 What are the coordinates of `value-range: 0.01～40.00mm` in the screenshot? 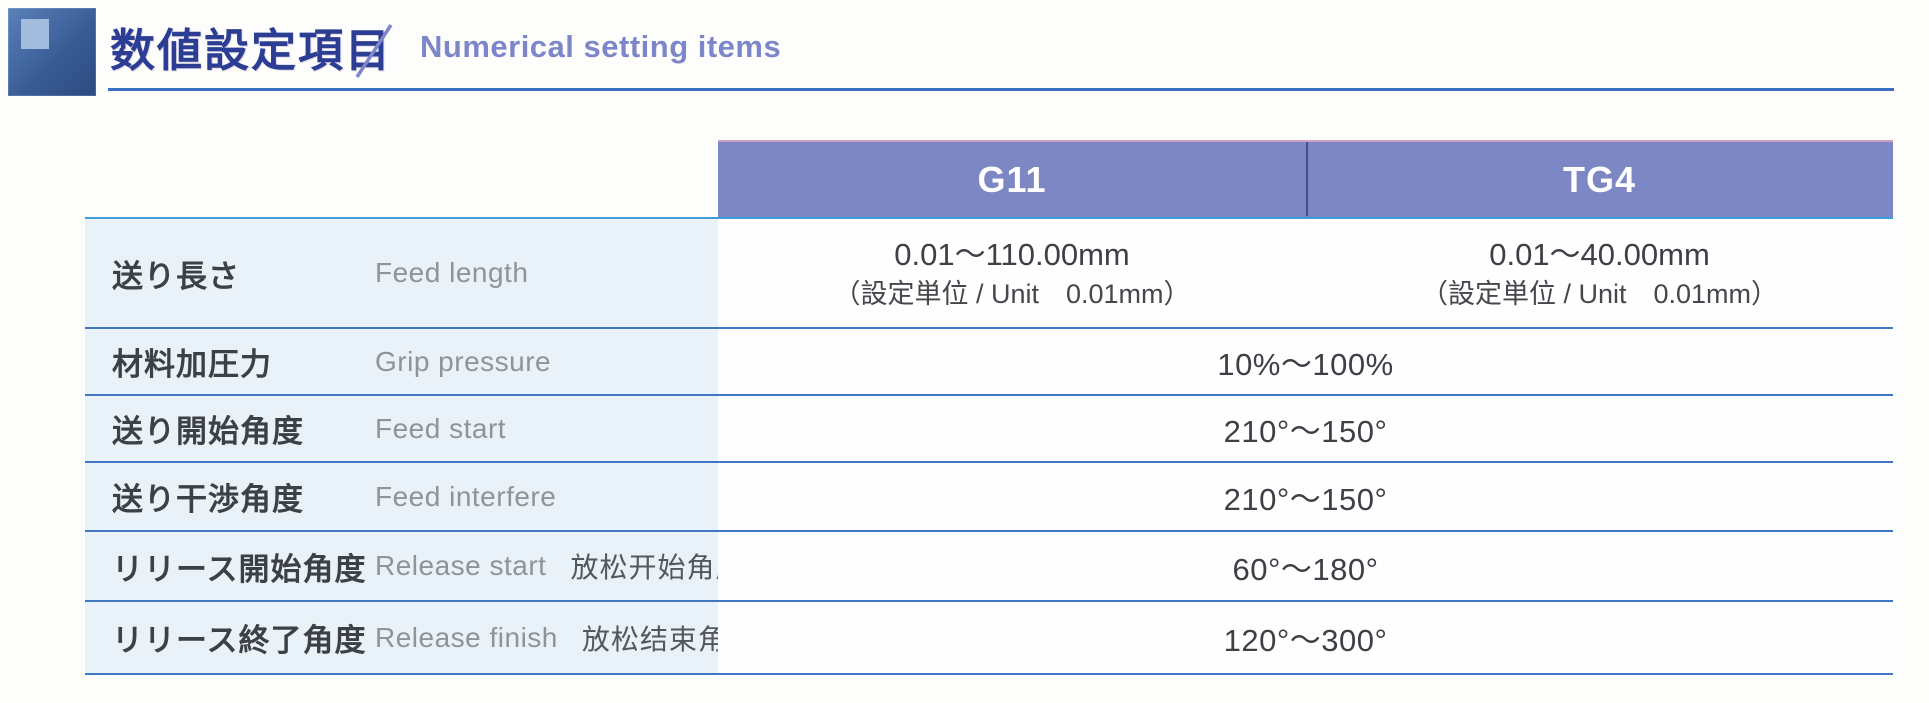 It's located at (1599, 254).